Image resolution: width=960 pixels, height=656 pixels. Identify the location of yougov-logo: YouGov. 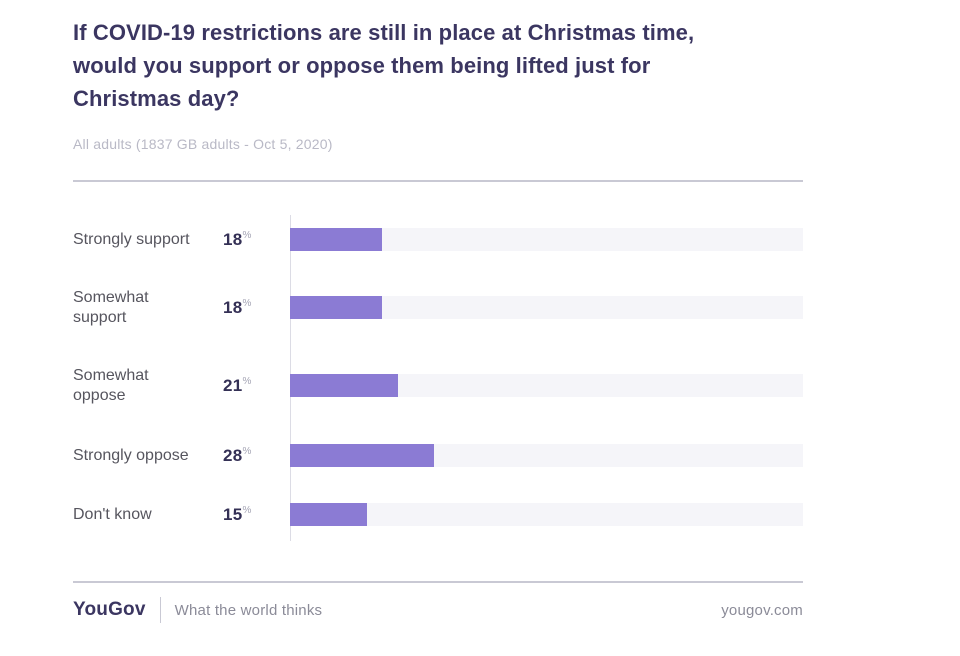
(109, 609).